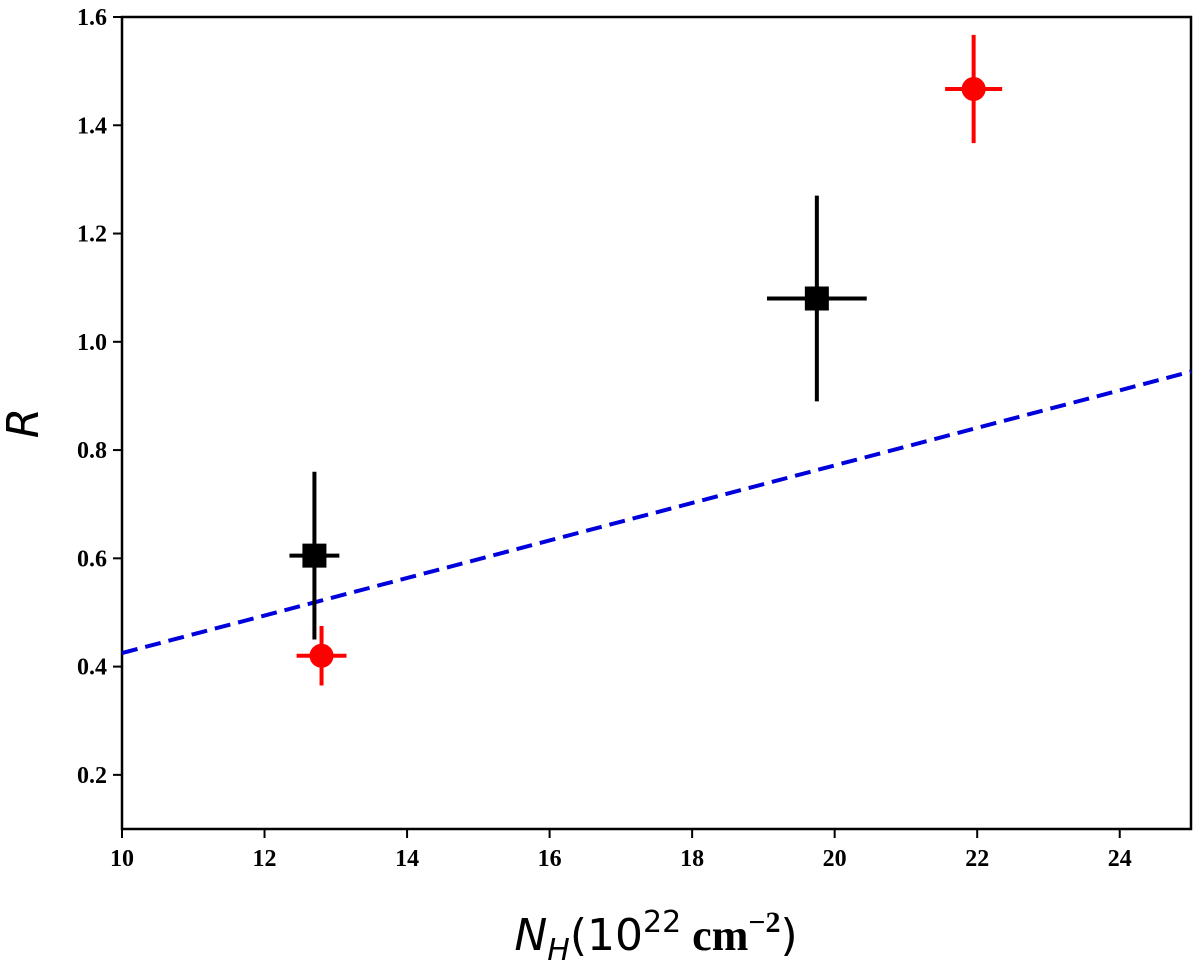 Image resolution: width=1200 pixels, height=970 pixels. I want to click on x-label-close: ), so click(788, 935).